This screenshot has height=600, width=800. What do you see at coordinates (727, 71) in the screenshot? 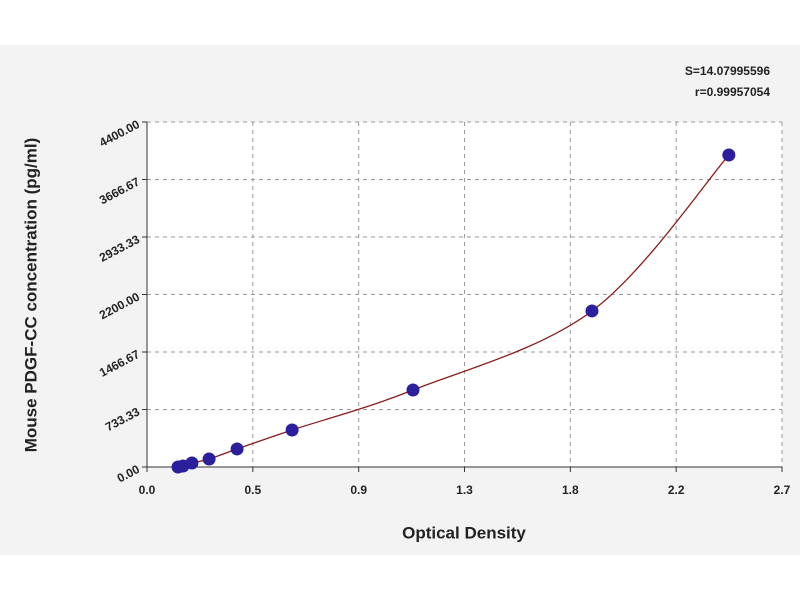
I see `annotation: S=14.07995596` at bounding box center [727, 71].